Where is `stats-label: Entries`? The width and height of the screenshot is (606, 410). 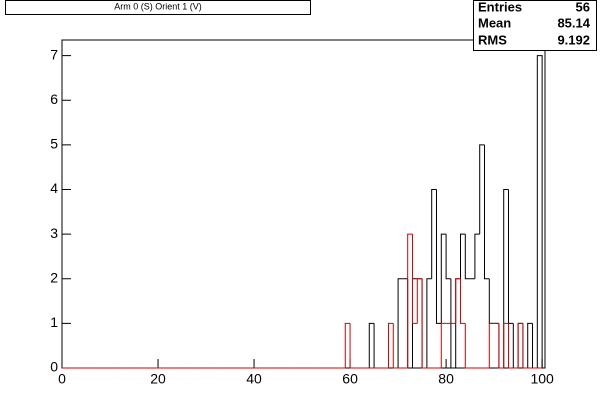 stats-label: Entries is located at coordinates (500, 7).